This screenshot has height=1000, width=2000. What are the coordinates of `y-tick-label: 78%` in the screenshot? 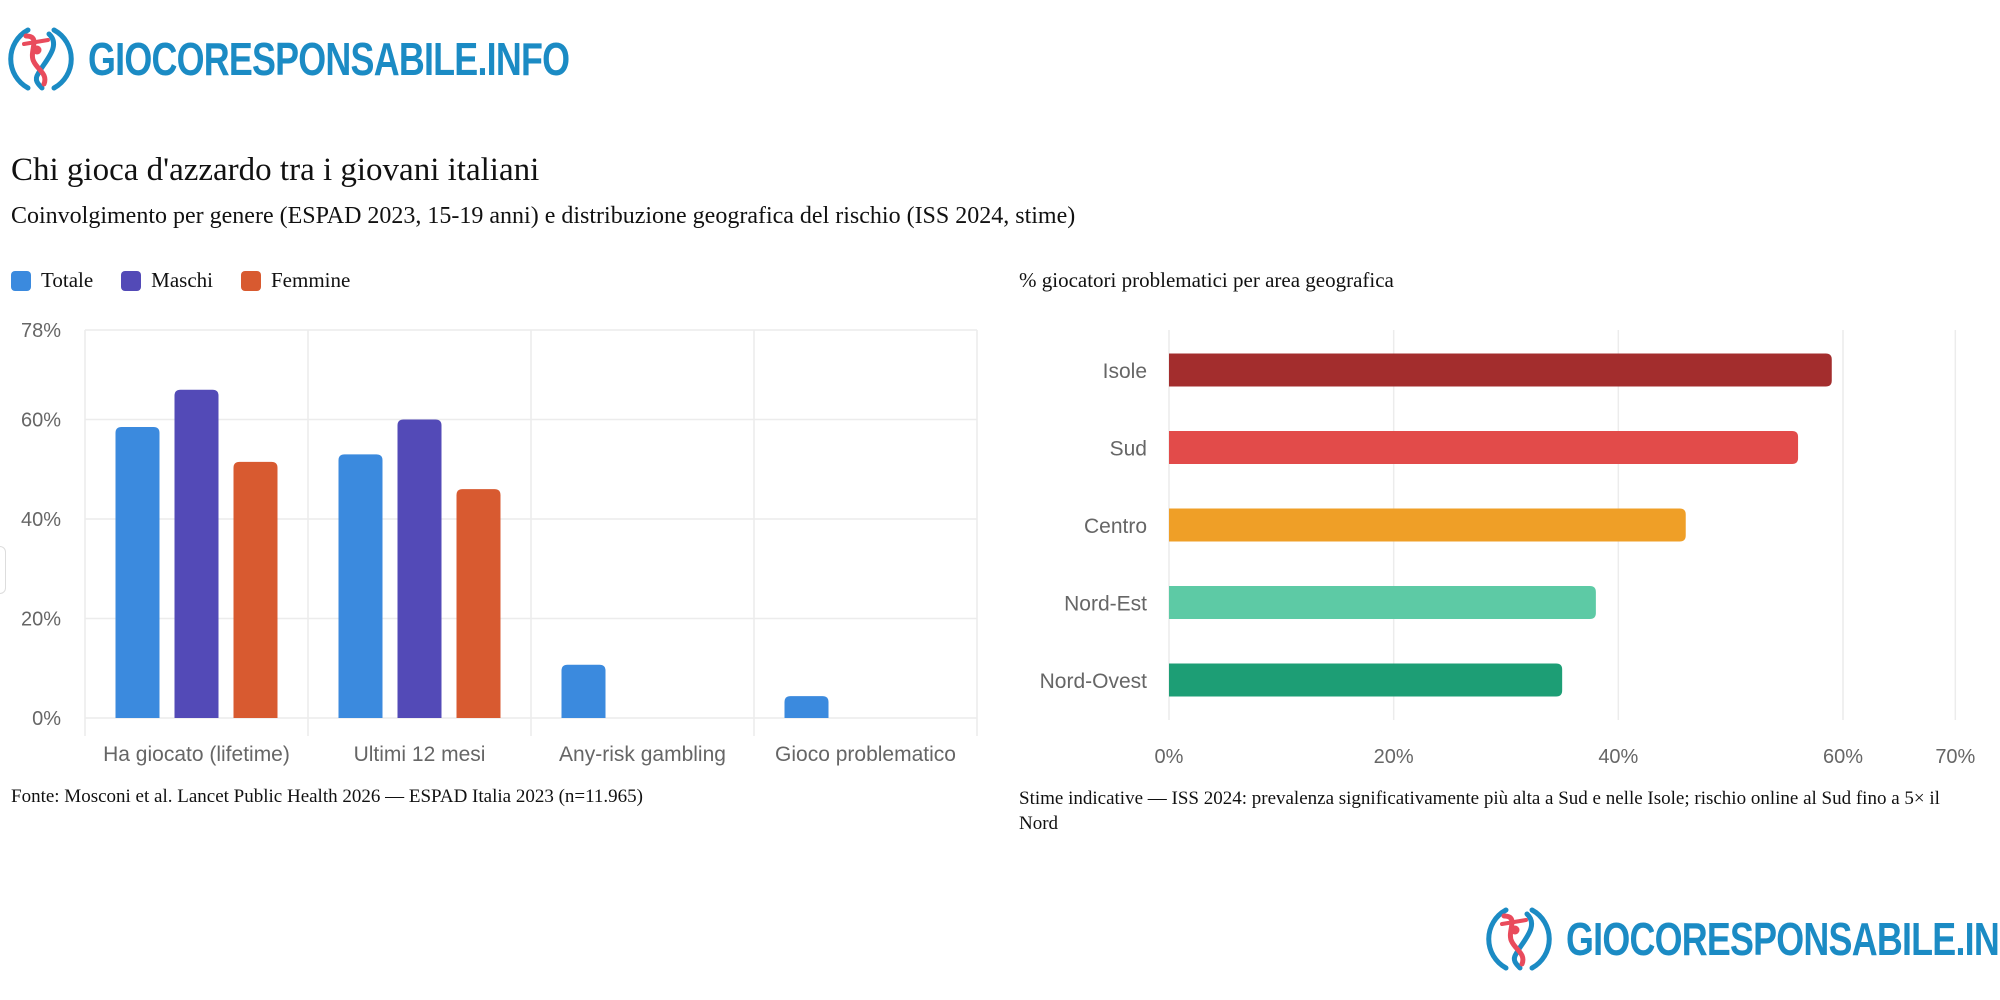 It's located at (41, 331).